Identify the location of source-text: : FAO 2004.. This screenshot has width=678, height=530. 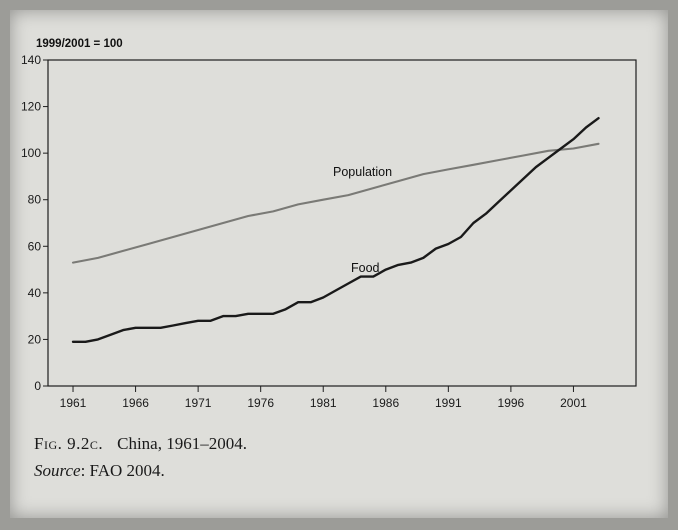
(122, 470).